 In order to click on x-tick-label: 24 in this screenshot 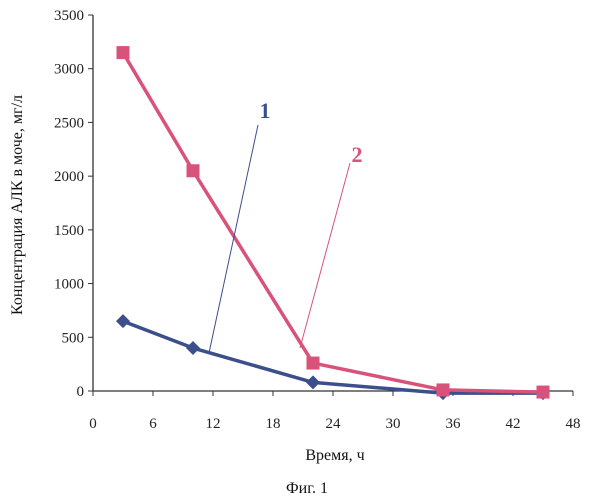, I will do `click(334, 424)`.